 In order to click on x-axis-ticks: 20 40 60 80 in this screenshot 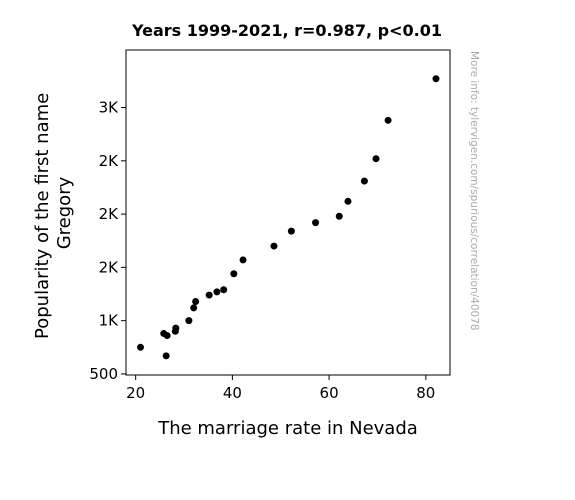, I will do `click(280, 388)`.